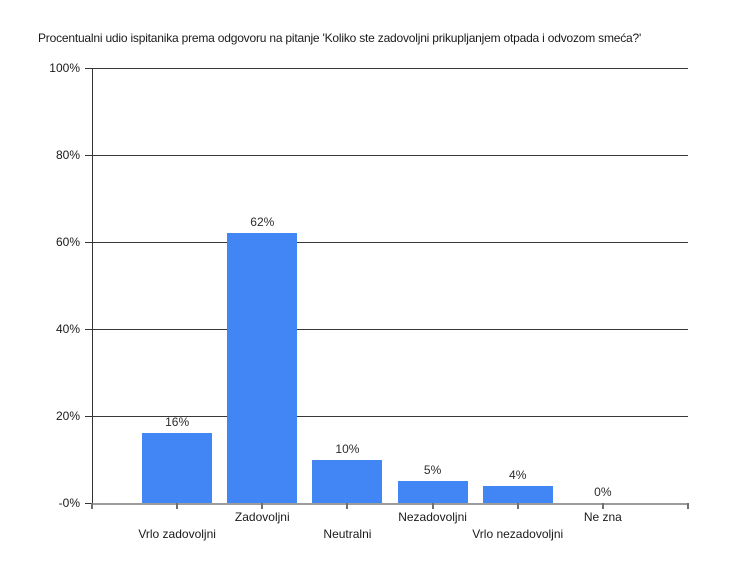  I want to click on y-tick-label: 80%, so click(67, 155).